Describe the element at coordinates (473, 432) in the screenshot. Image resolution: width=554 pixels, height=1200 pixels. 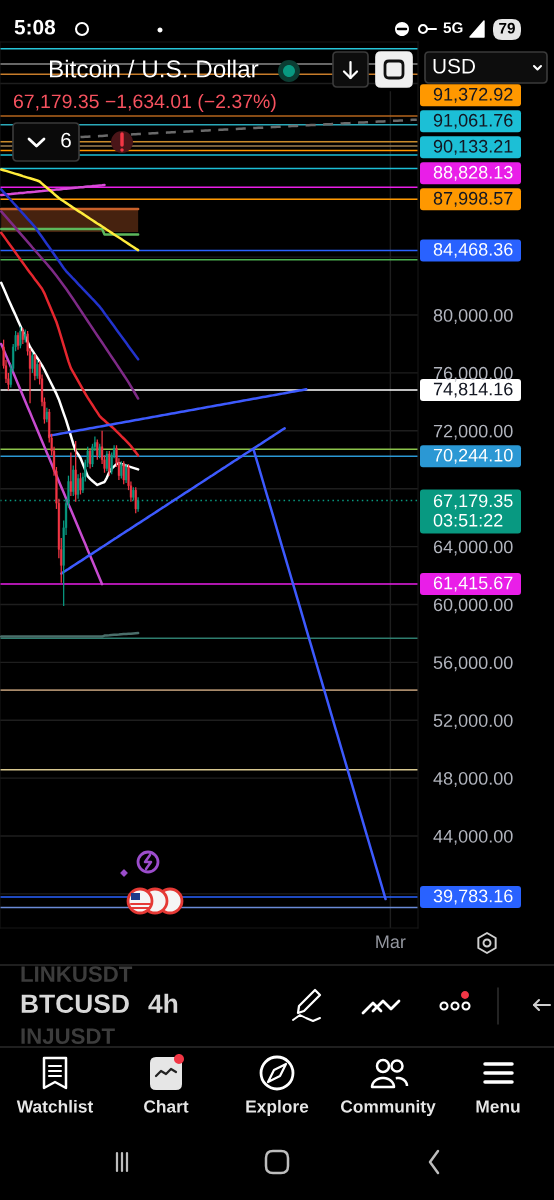
I see `y-tick-label: 72,000.00` at that location.